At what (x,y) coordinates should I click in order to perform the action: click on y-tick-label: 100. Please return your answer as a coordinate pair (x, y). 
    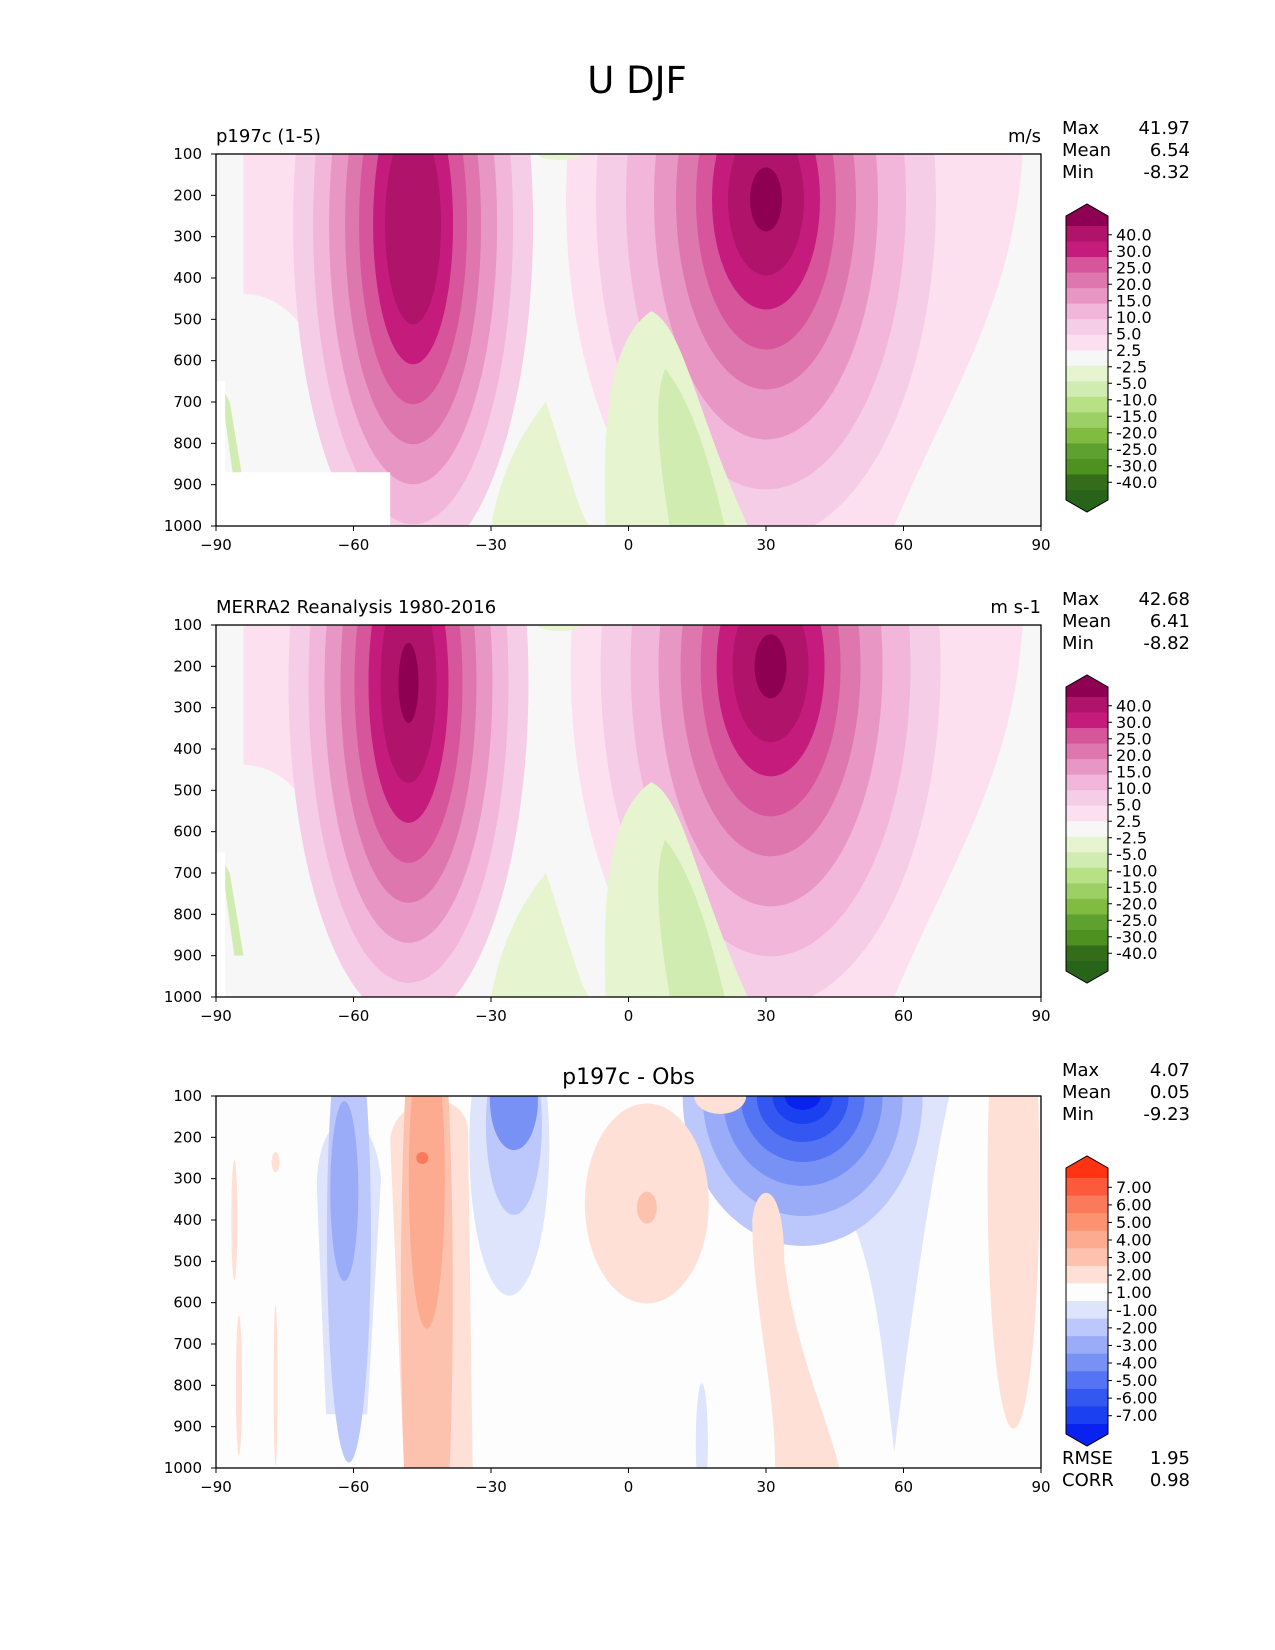
    Looking at the image, I should click on (187, 625).